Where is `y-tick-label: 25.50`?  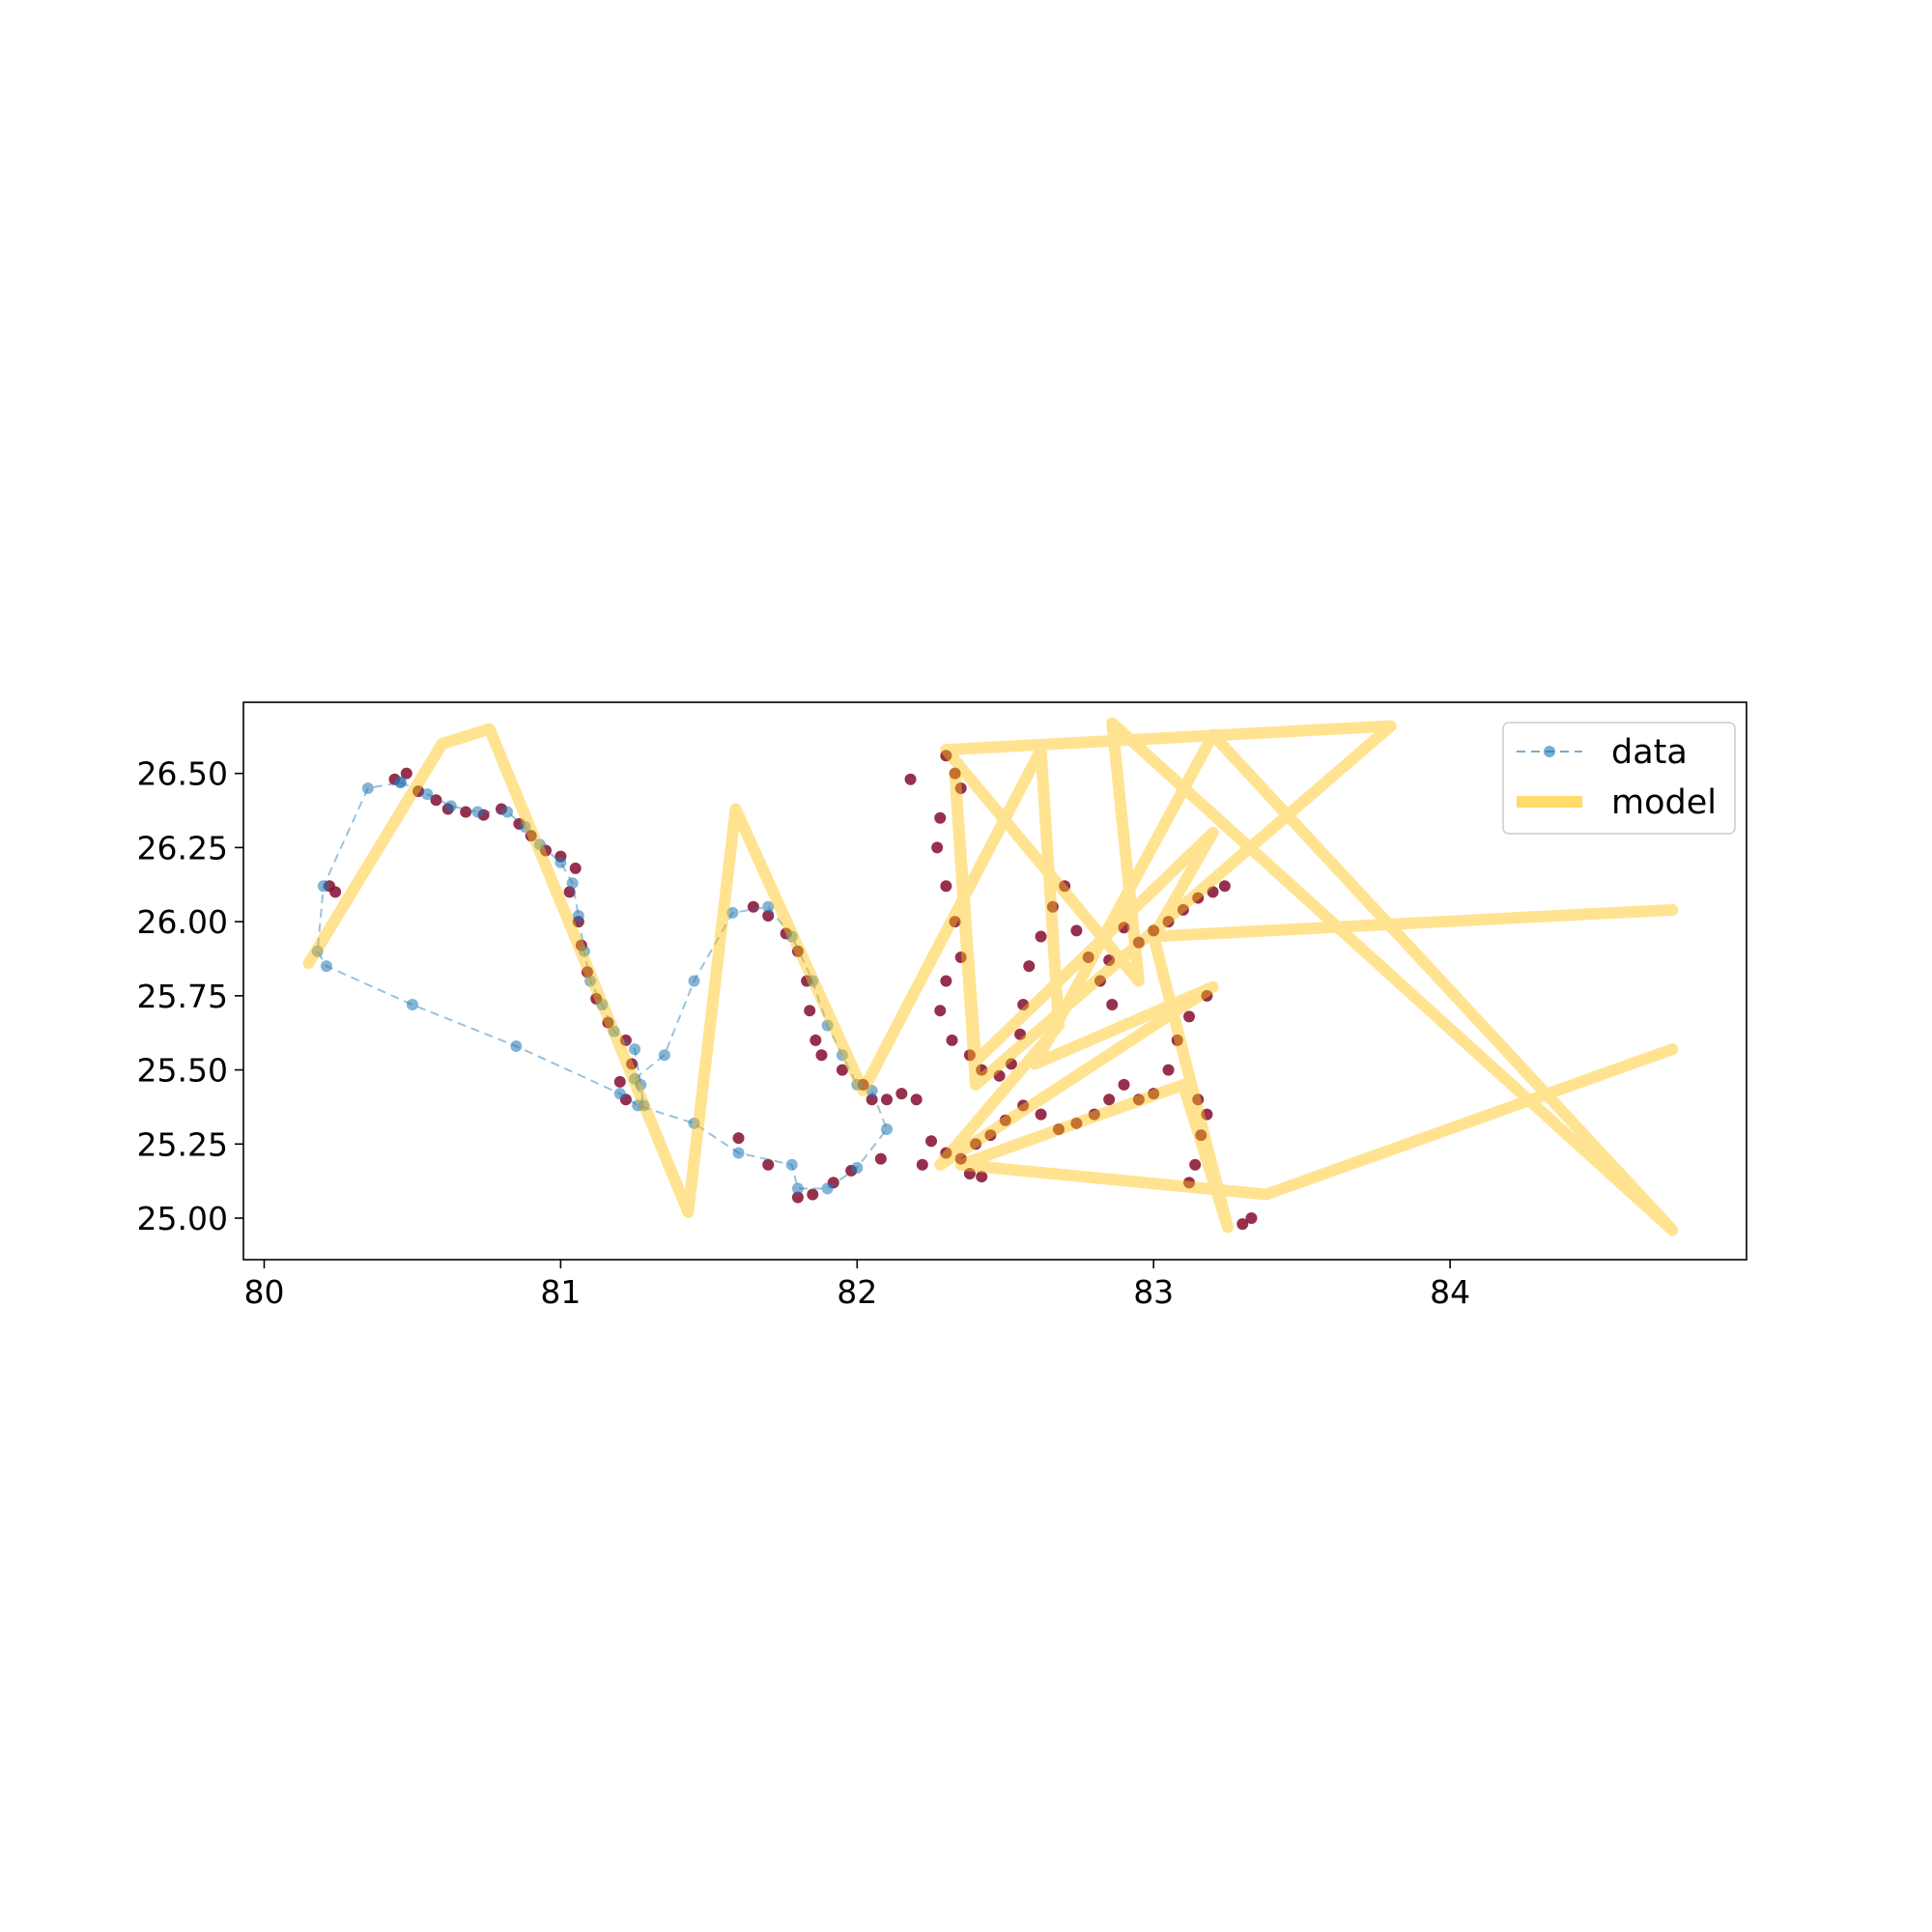 y-tick-label: 25.50 is located at coordinates (182, 1071).